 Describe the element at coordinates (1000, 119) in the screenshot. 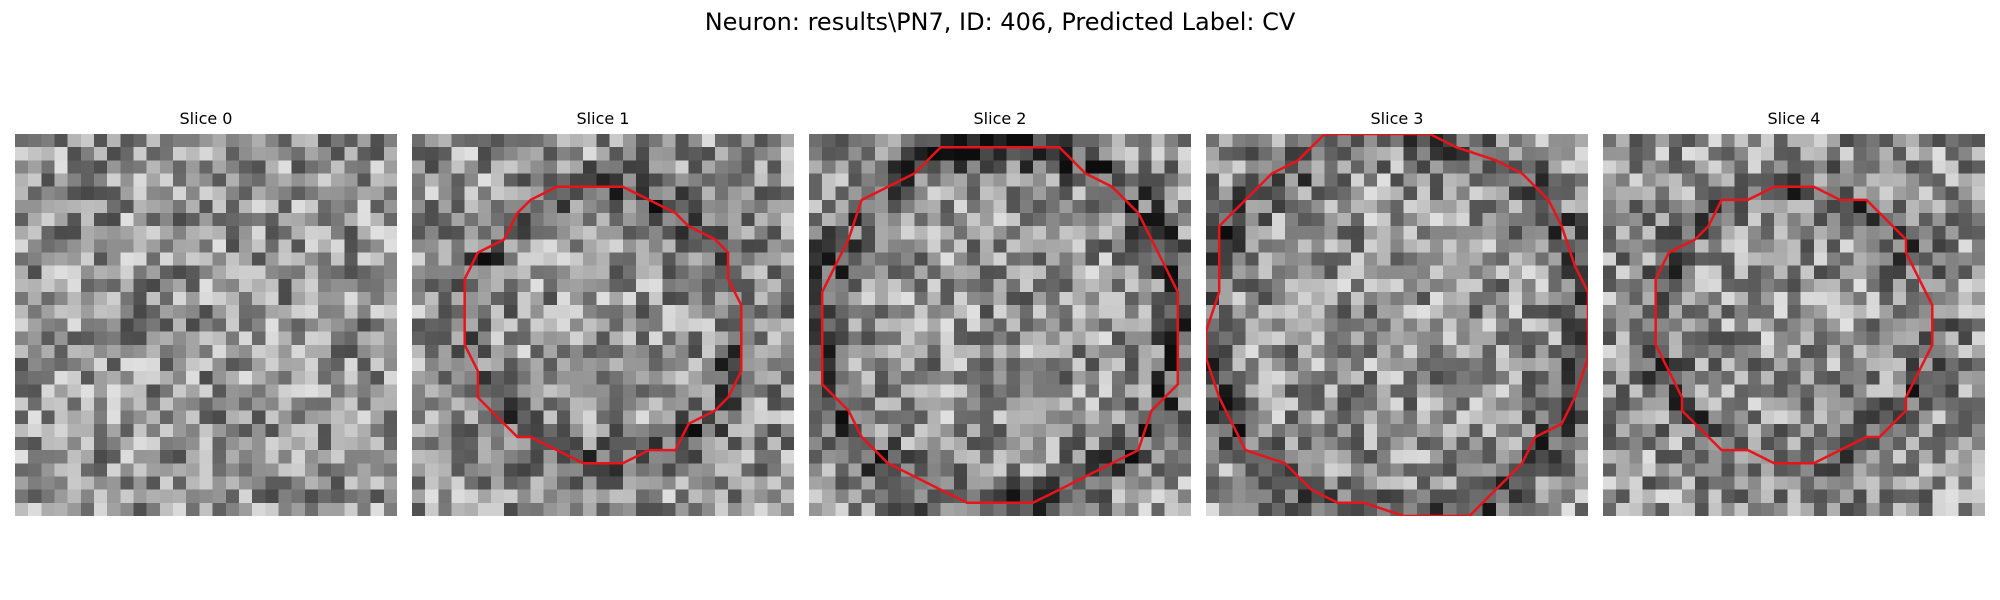

I see `slice-title-2: Slice 2` at that location.